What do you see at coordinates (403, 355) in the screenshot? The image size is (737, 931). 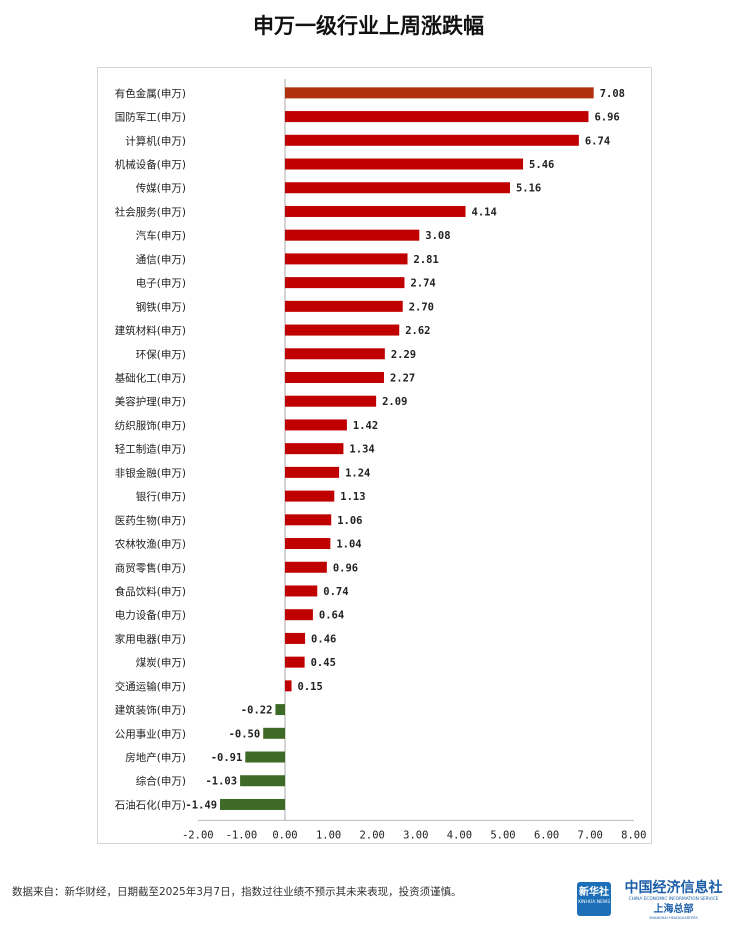 I see `value-label: 2.29` at bounding box center [403, 355].